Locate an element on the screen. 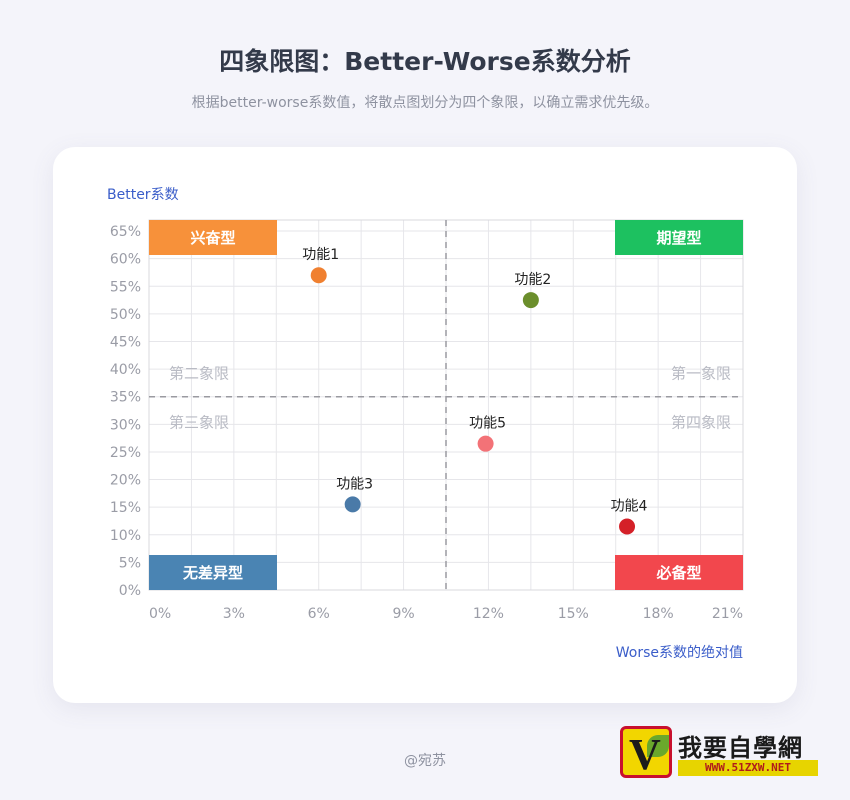 This screenshot has width=850, height=800. watermark-logo: V 我要自學網 WWW.51ZXW.NET is located at coordinates (719, 752).